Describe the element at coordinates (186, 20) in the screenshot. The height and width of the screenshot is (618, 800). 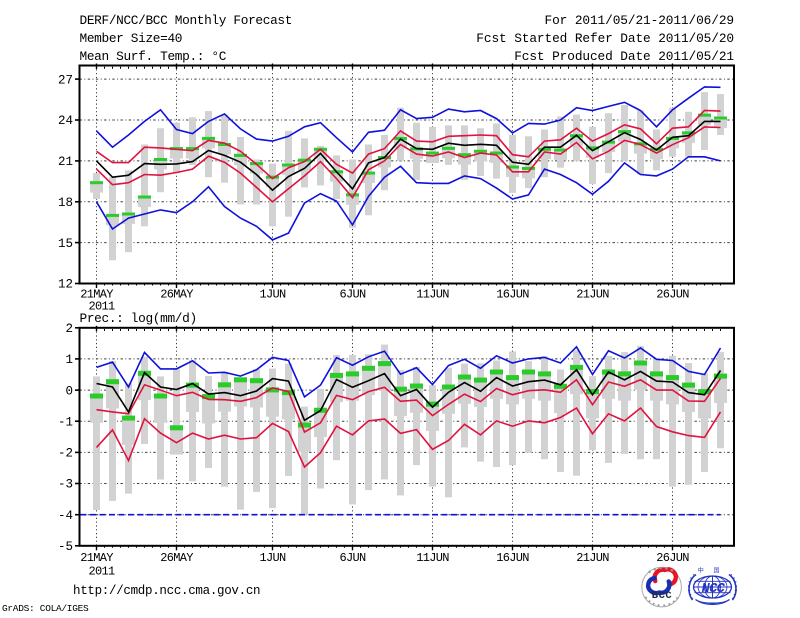
I see `svg-text: DERF/NCC/BCC Monthly Forecast` at that location.